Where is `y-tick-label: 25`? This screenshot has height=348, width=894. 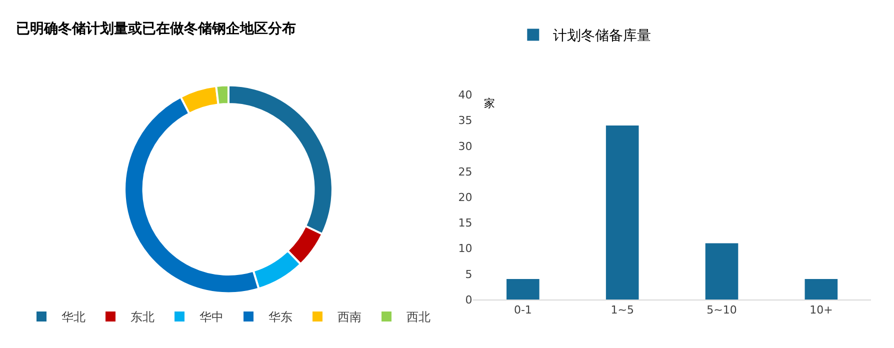
y-tick-label: 25 is located at coordinates (465, 171).